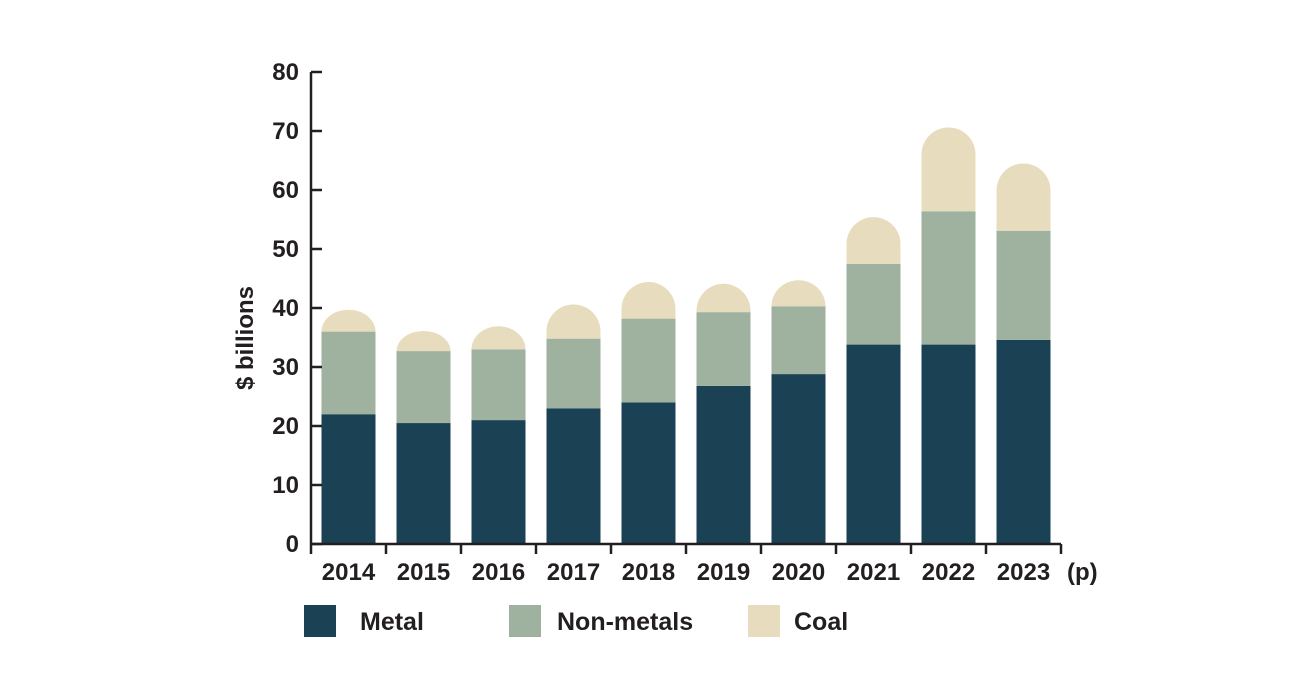  Describe the element at coordinates (245, 338) in the screenshot. I see `y-axis-title: $ billions` at that location.